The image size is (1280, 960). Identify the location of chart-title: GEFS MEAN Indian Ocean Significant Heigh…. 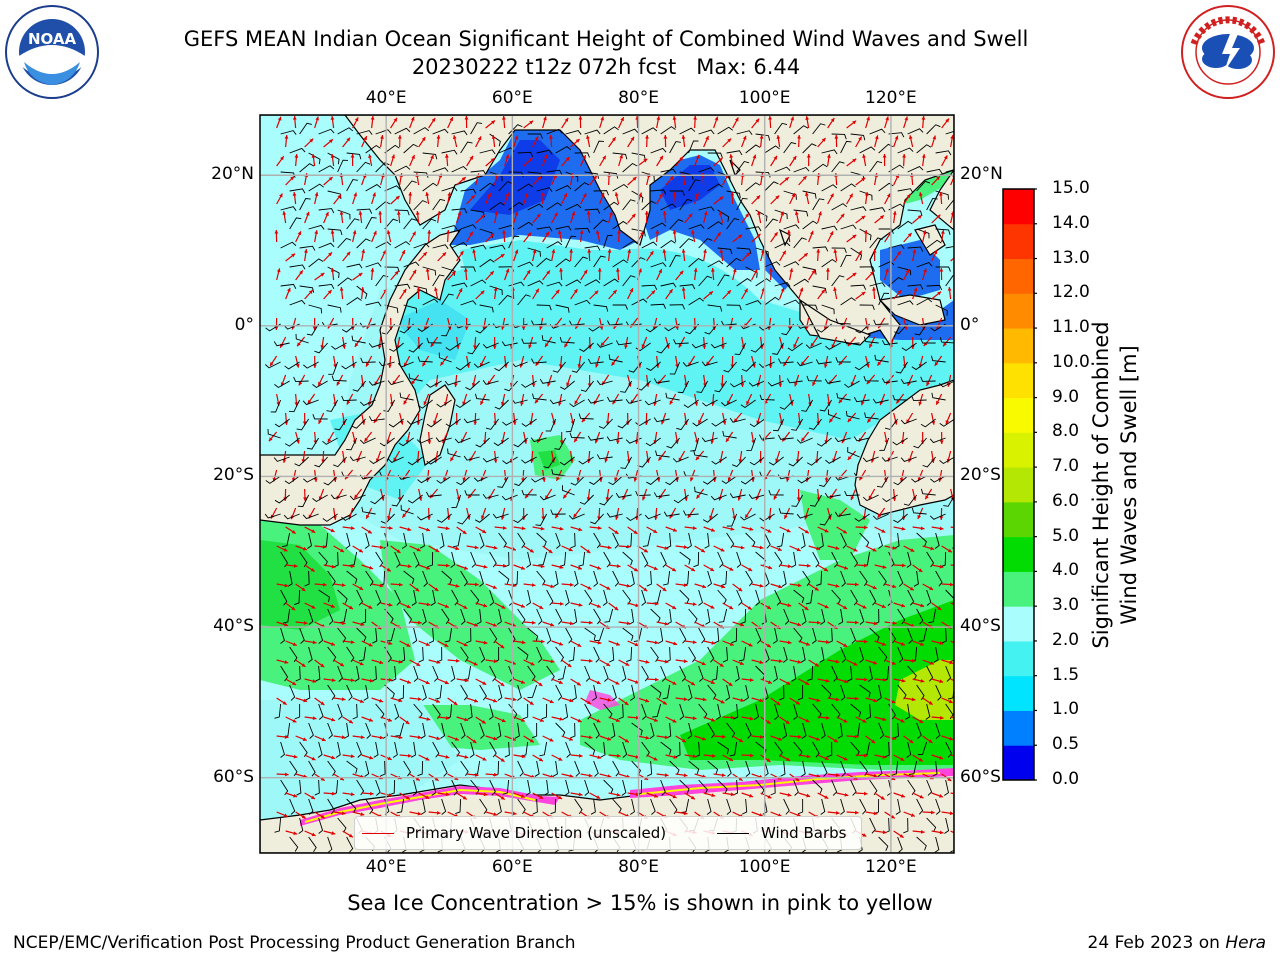
(606, 39).